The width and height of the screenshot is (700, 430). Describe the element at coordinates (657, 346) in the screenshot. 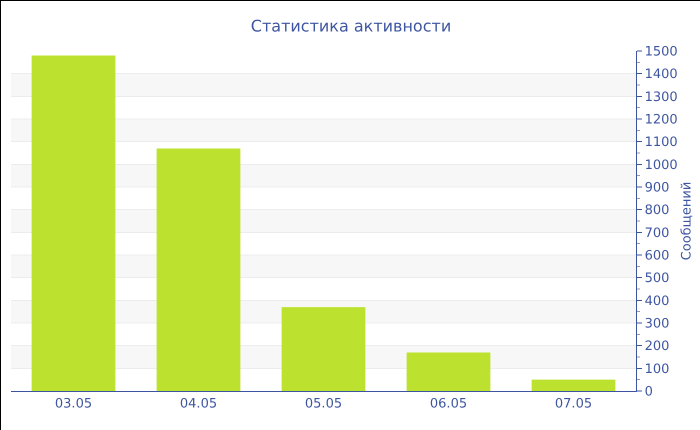

I see `y-tick-label: 200` at that location.